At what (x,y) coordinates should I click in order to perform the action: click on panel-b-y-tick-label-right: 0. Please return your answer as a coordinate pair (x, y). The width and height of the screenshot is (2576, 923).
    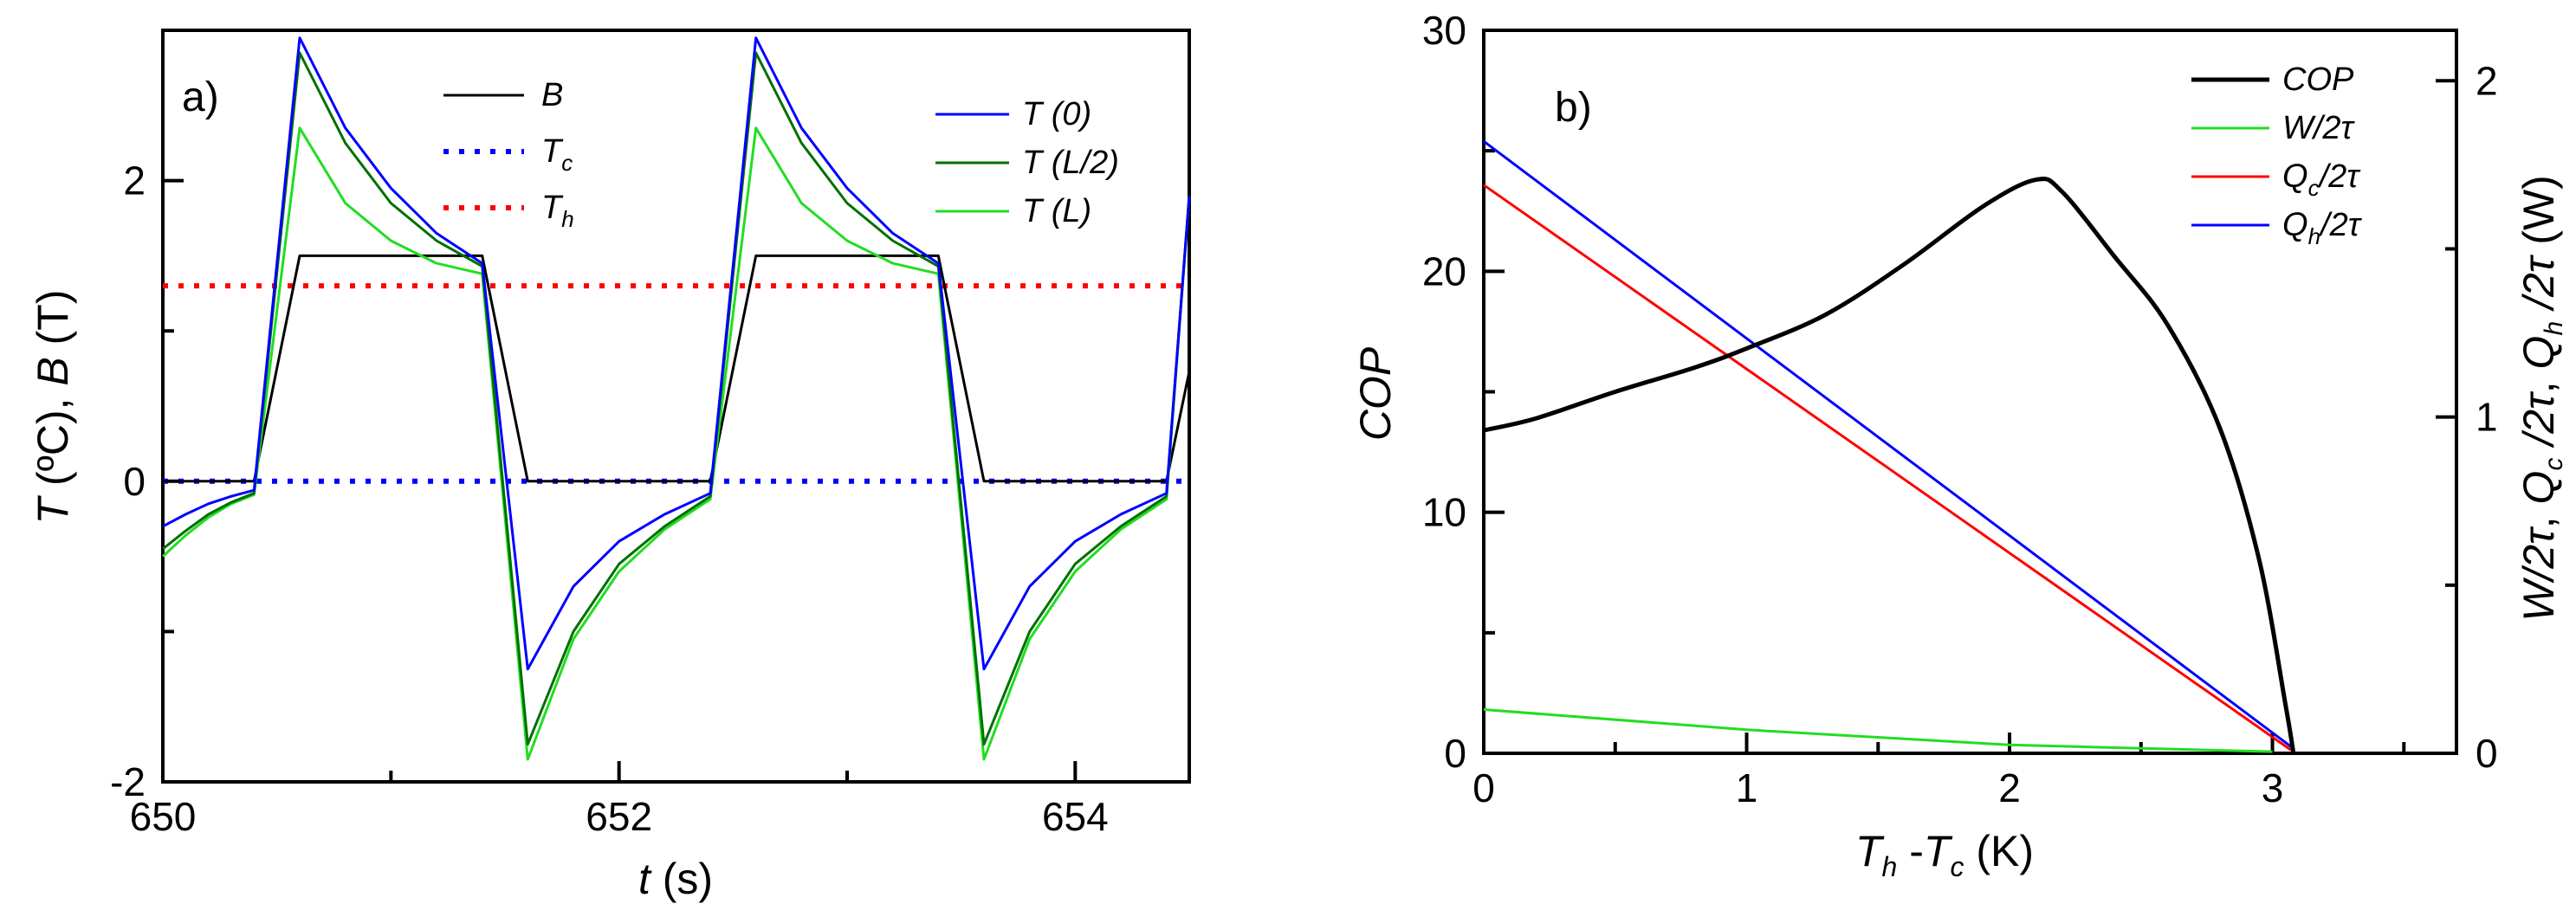
    Looking at the image, I should click on (2487, 753).